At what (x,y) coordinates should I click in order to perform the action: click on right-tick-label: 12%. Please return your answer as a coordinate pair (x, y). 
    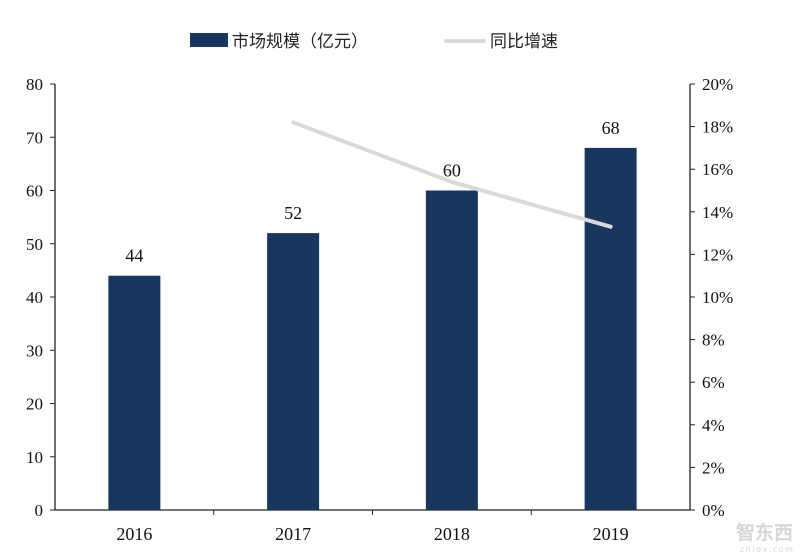
    Looking at the image, I should click on (717, 254).